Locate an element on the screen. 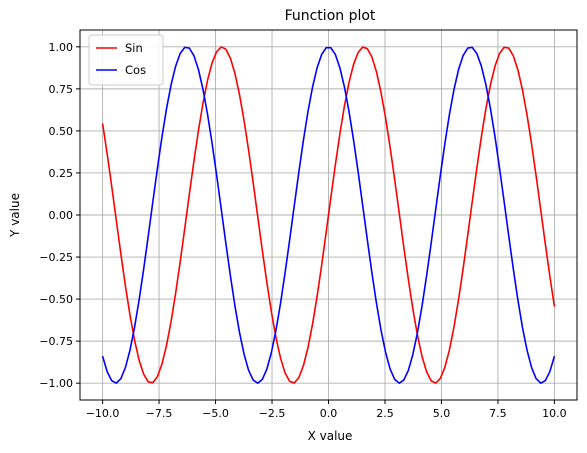 This screenshot has height=453, width=587. chart-title: Function plot is located at coordinates (330, 16).